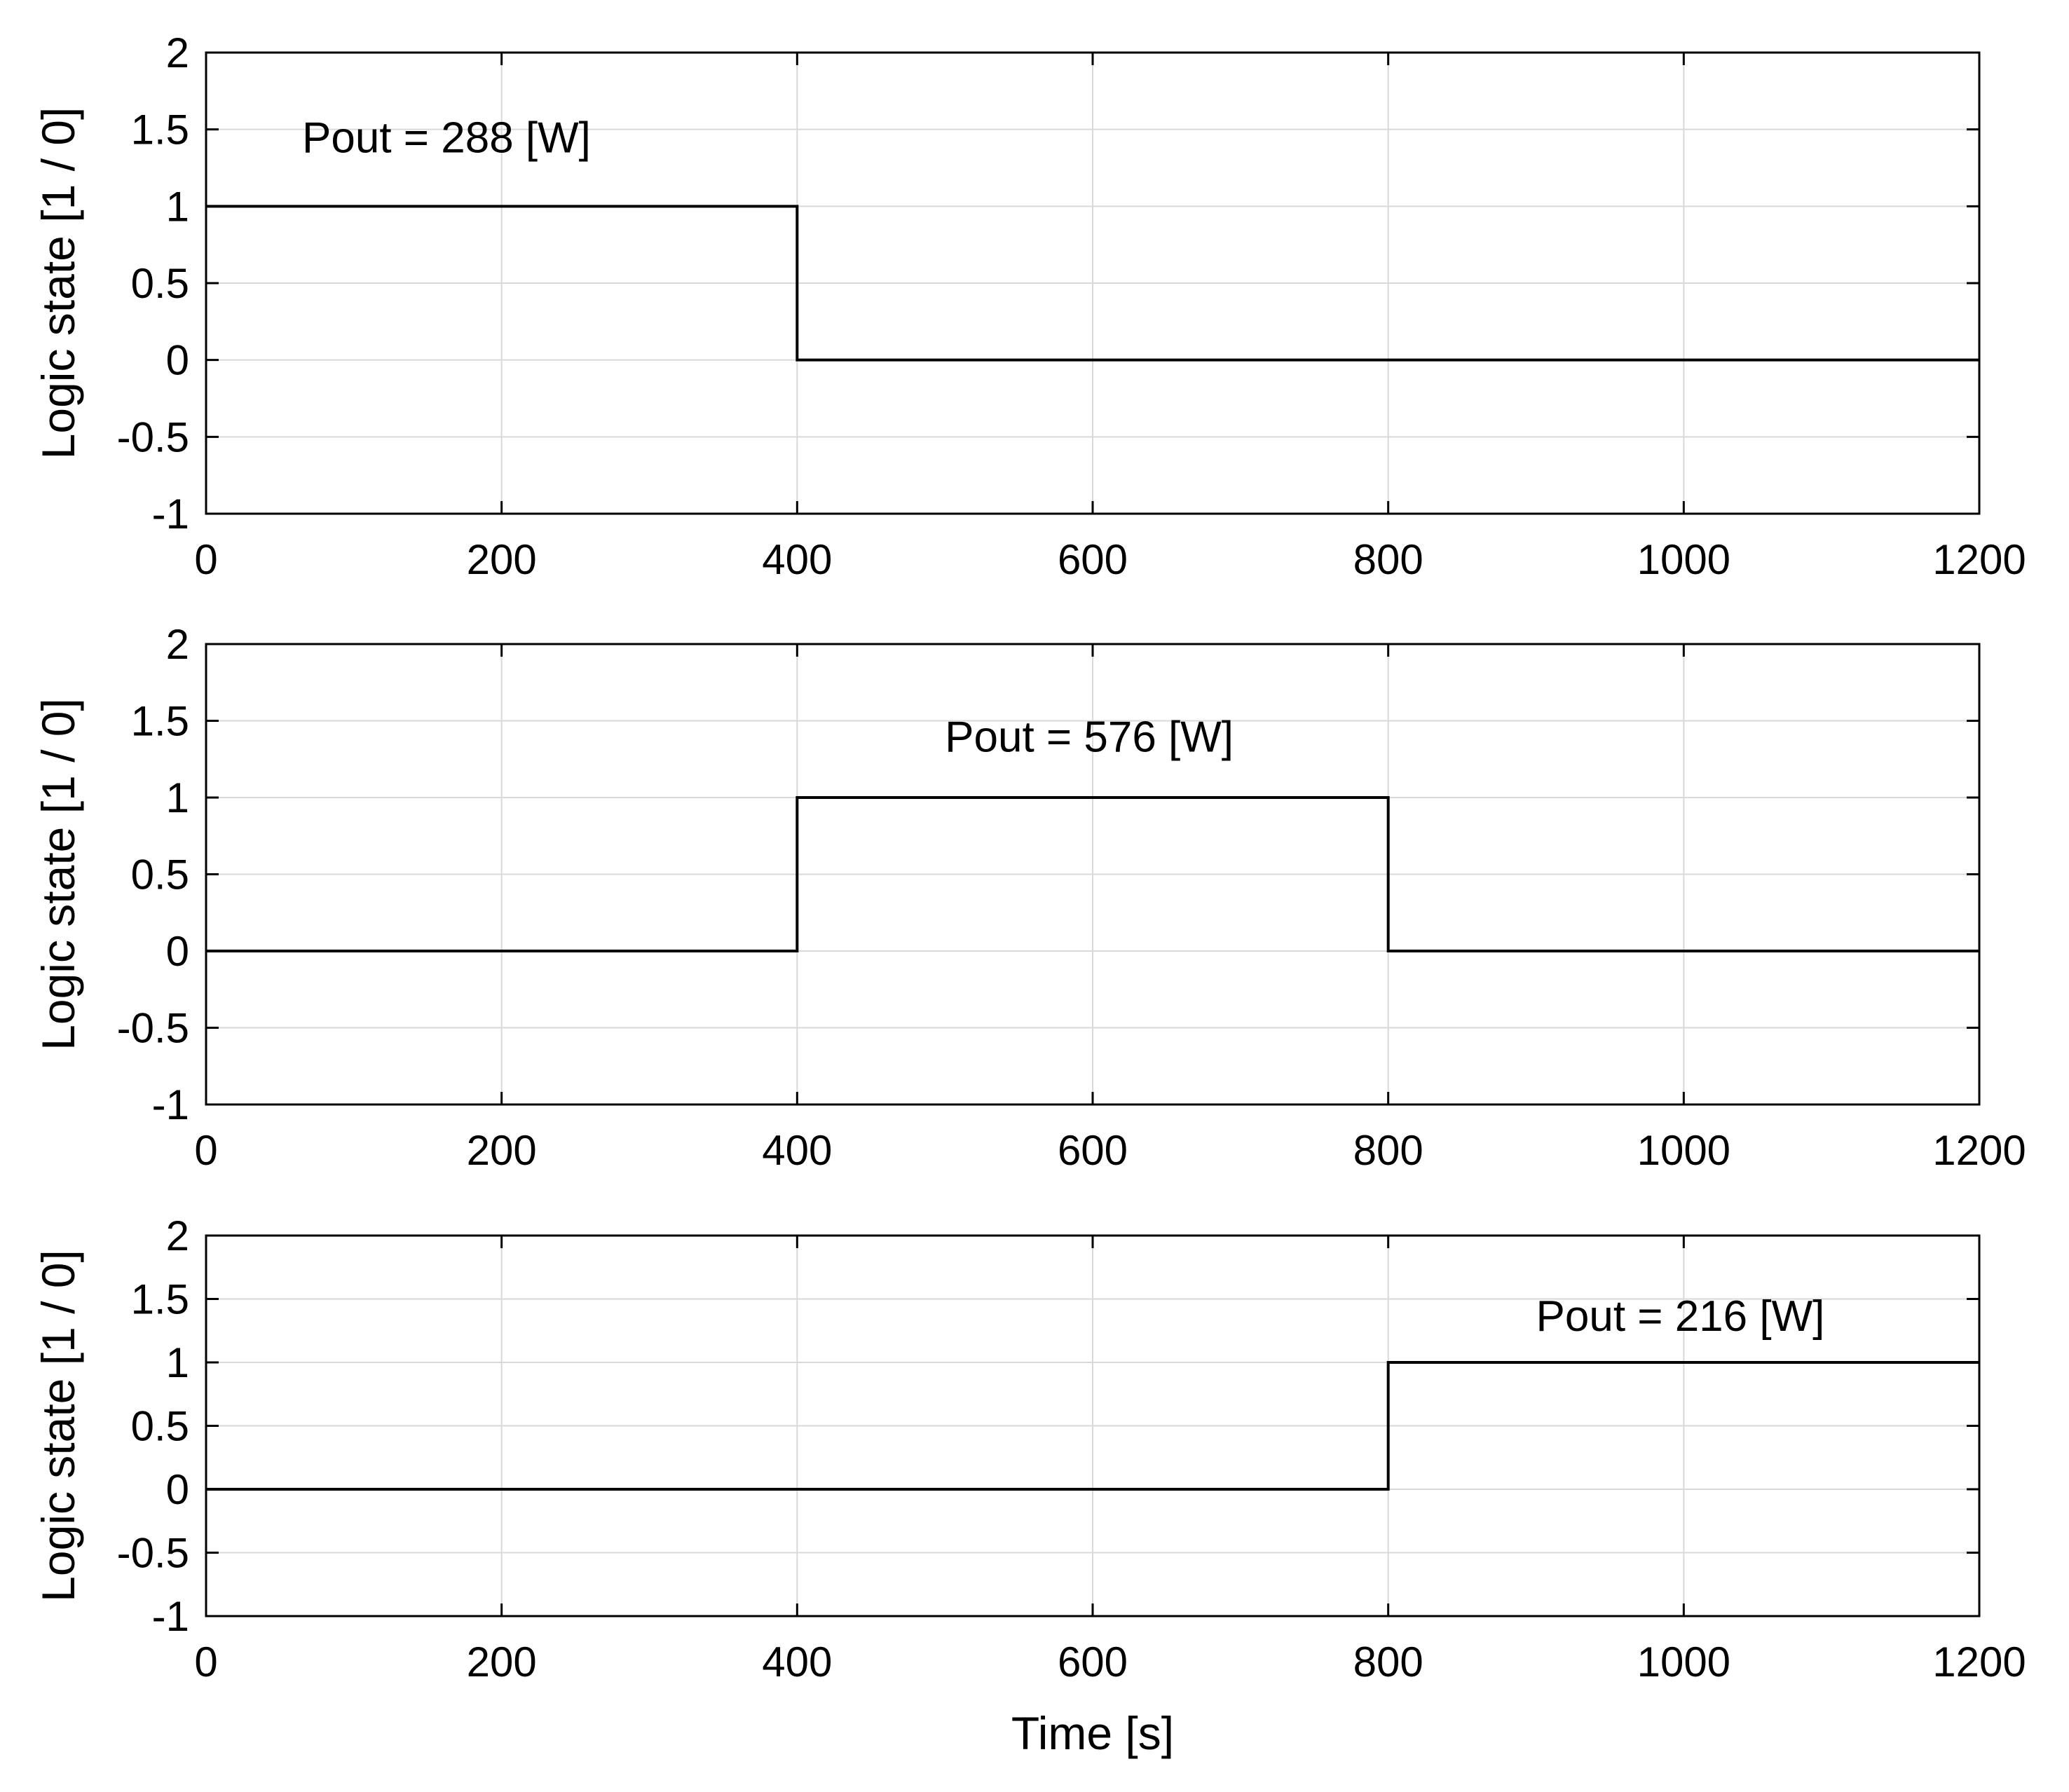 Image resolution: width=2069 pixels, height=1792 pixels. I want to click on annotation-label: Pout = 576 [W], so click(1089, 737).